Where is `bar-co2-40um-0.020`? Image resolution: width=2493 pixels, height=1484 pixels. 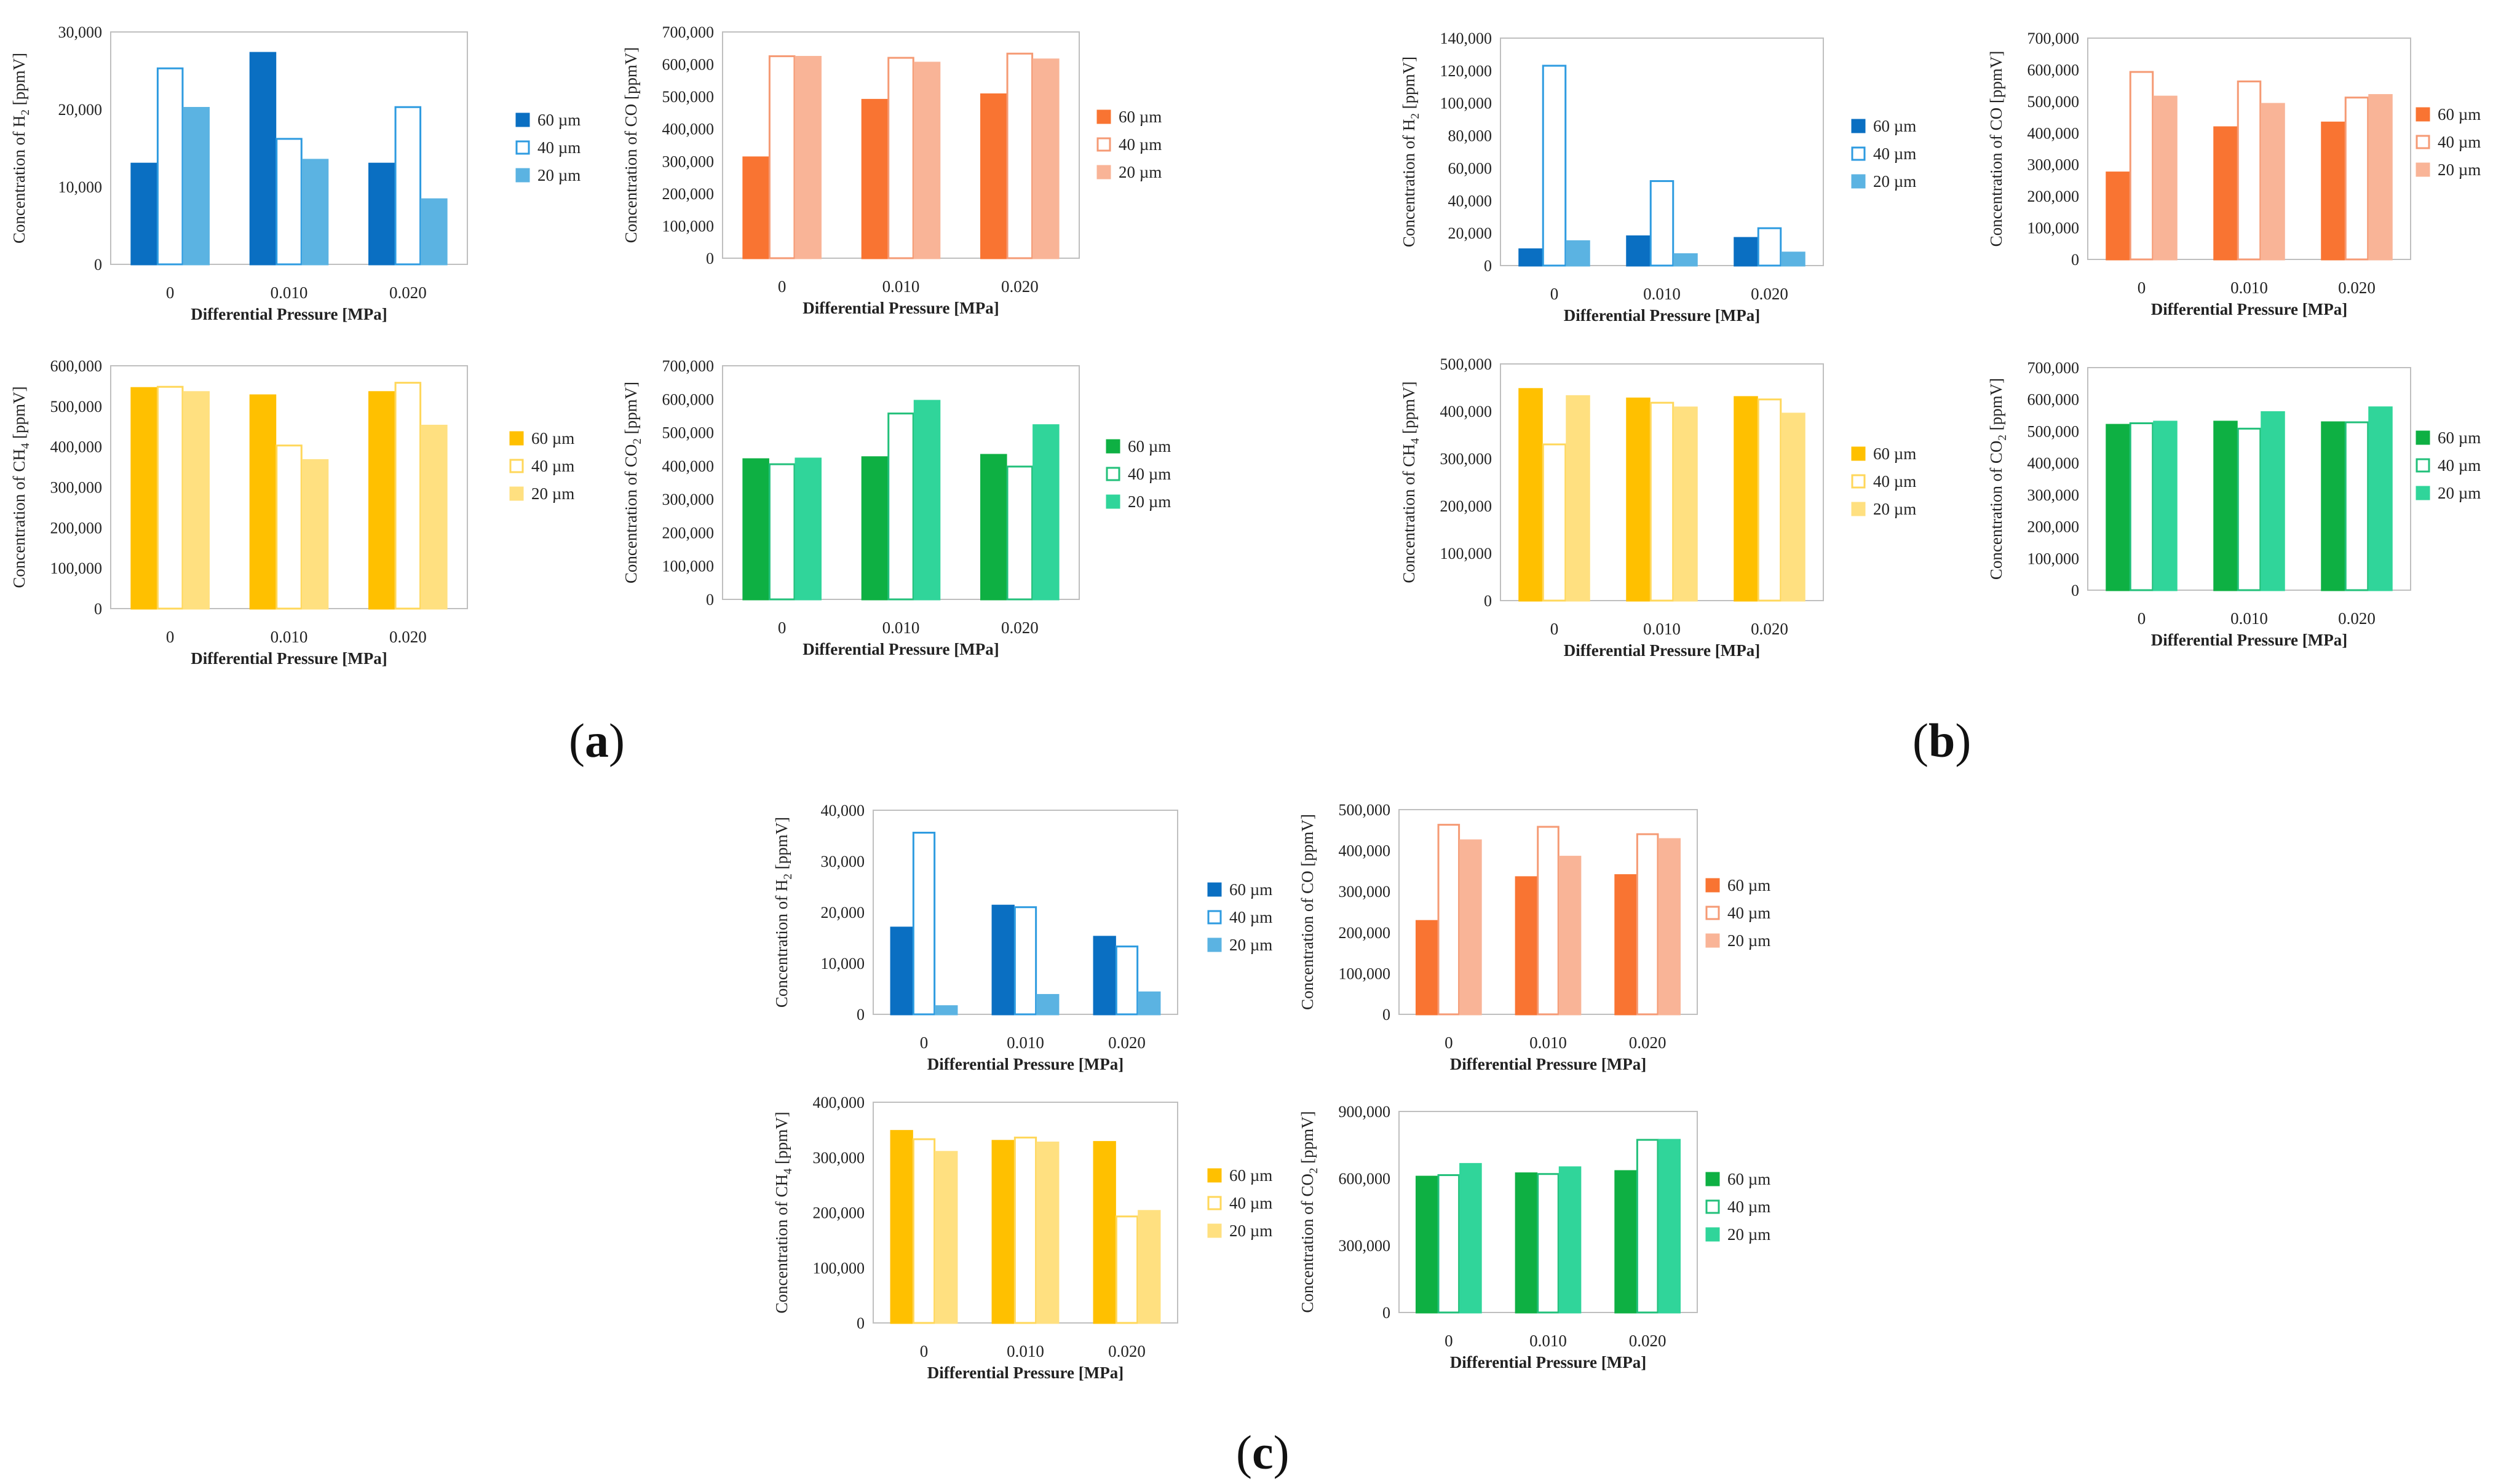
bar-co2-40um-0.020 is located at coordinates (1647, 1226).